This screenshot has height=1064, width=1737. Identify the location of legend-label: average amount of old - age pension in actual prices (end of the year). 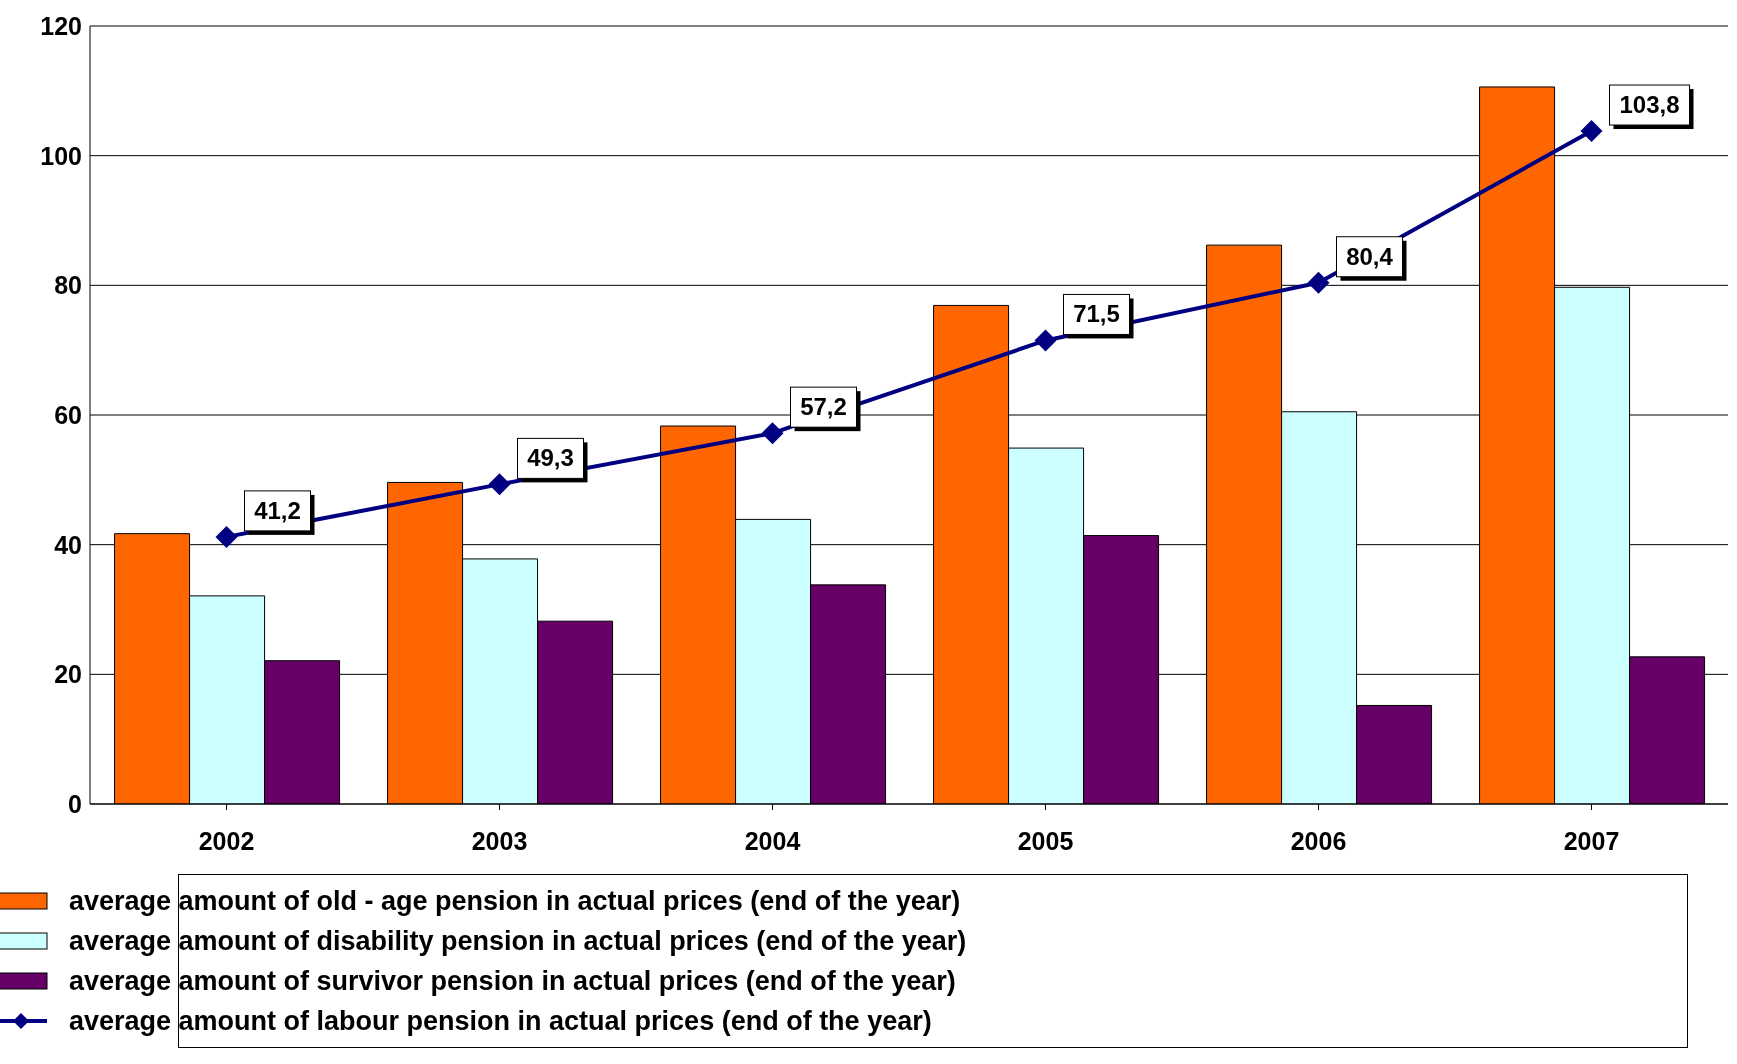
(515, 901).